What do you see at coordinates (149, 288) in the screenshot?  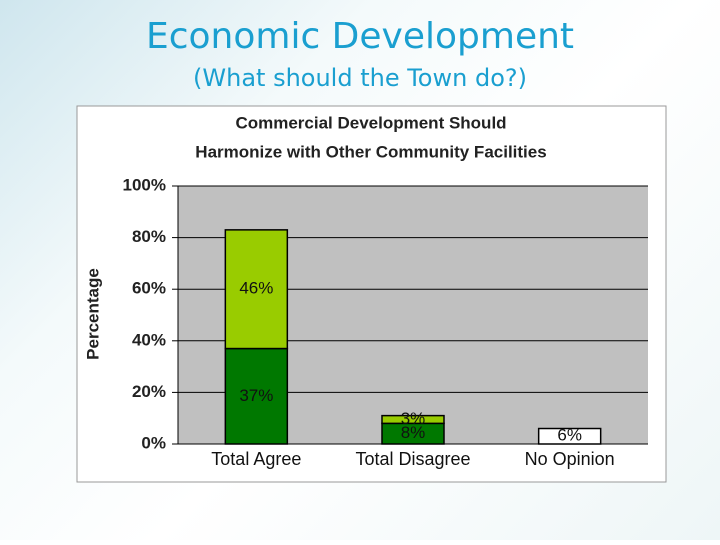 I see `y-tick-label: 60%` at bounding box center [149, 288].